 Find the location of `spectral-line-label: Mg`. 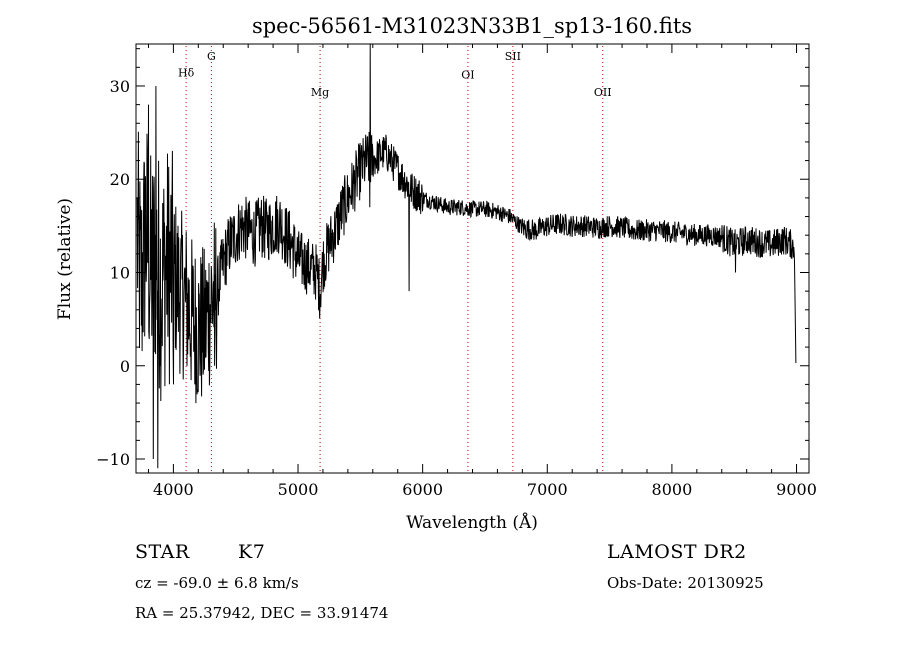

spectral-line-label: Mg is located at coordinates (320, 92).